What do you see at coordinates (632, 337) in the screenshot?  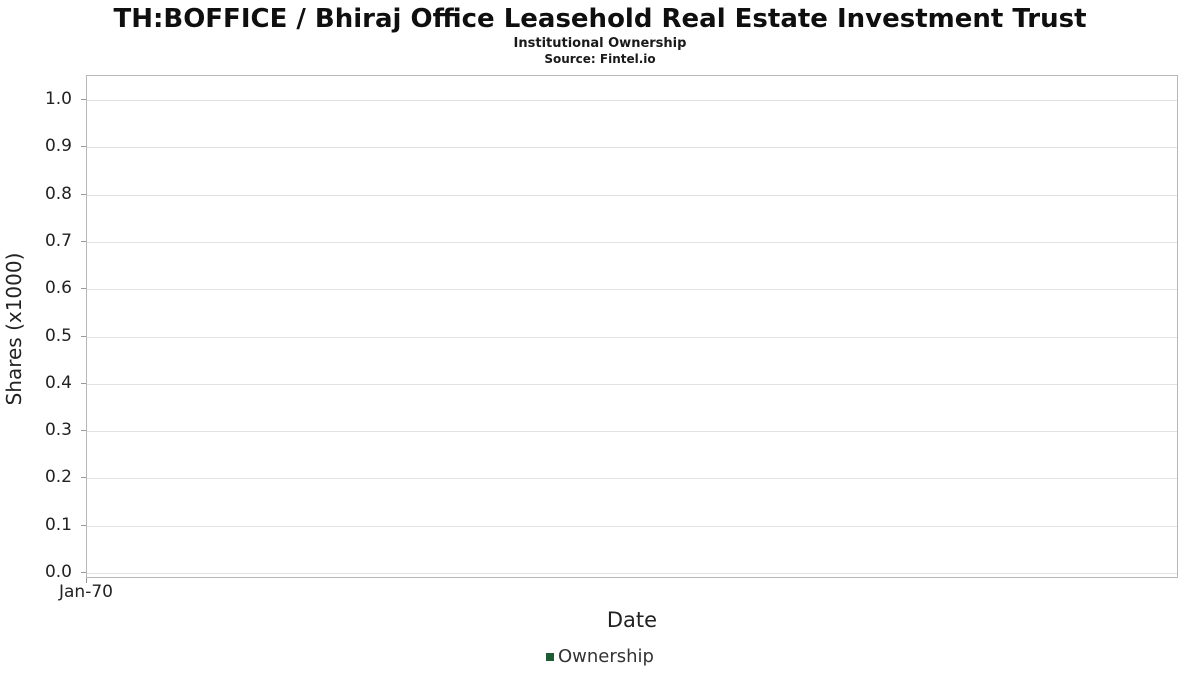 I see `gridline-y-0.5` at bounding box center [632, 337].